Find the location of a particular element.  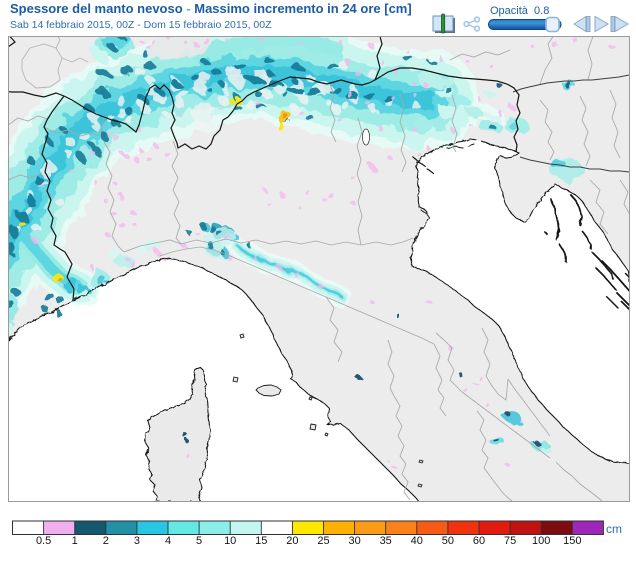

svg-text: 60 is located at coordinates (479, 541).